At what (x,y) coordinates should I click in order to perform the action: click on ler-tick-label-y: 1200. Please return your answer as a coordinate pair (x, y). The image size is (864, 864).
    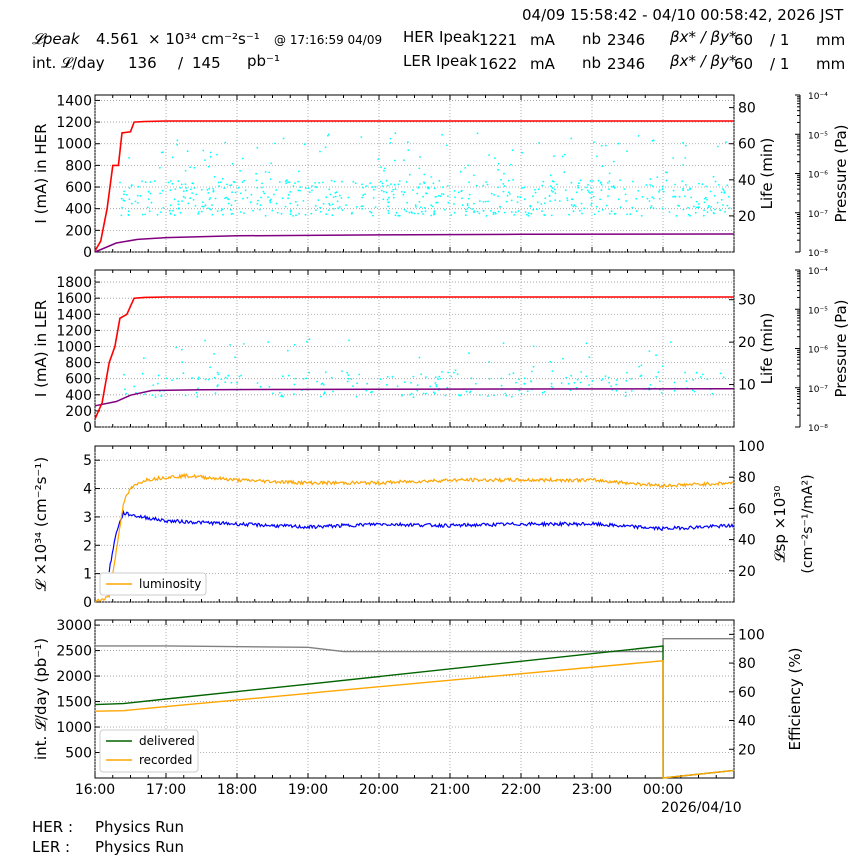
    Looking at the image, I should click on (74, 331).